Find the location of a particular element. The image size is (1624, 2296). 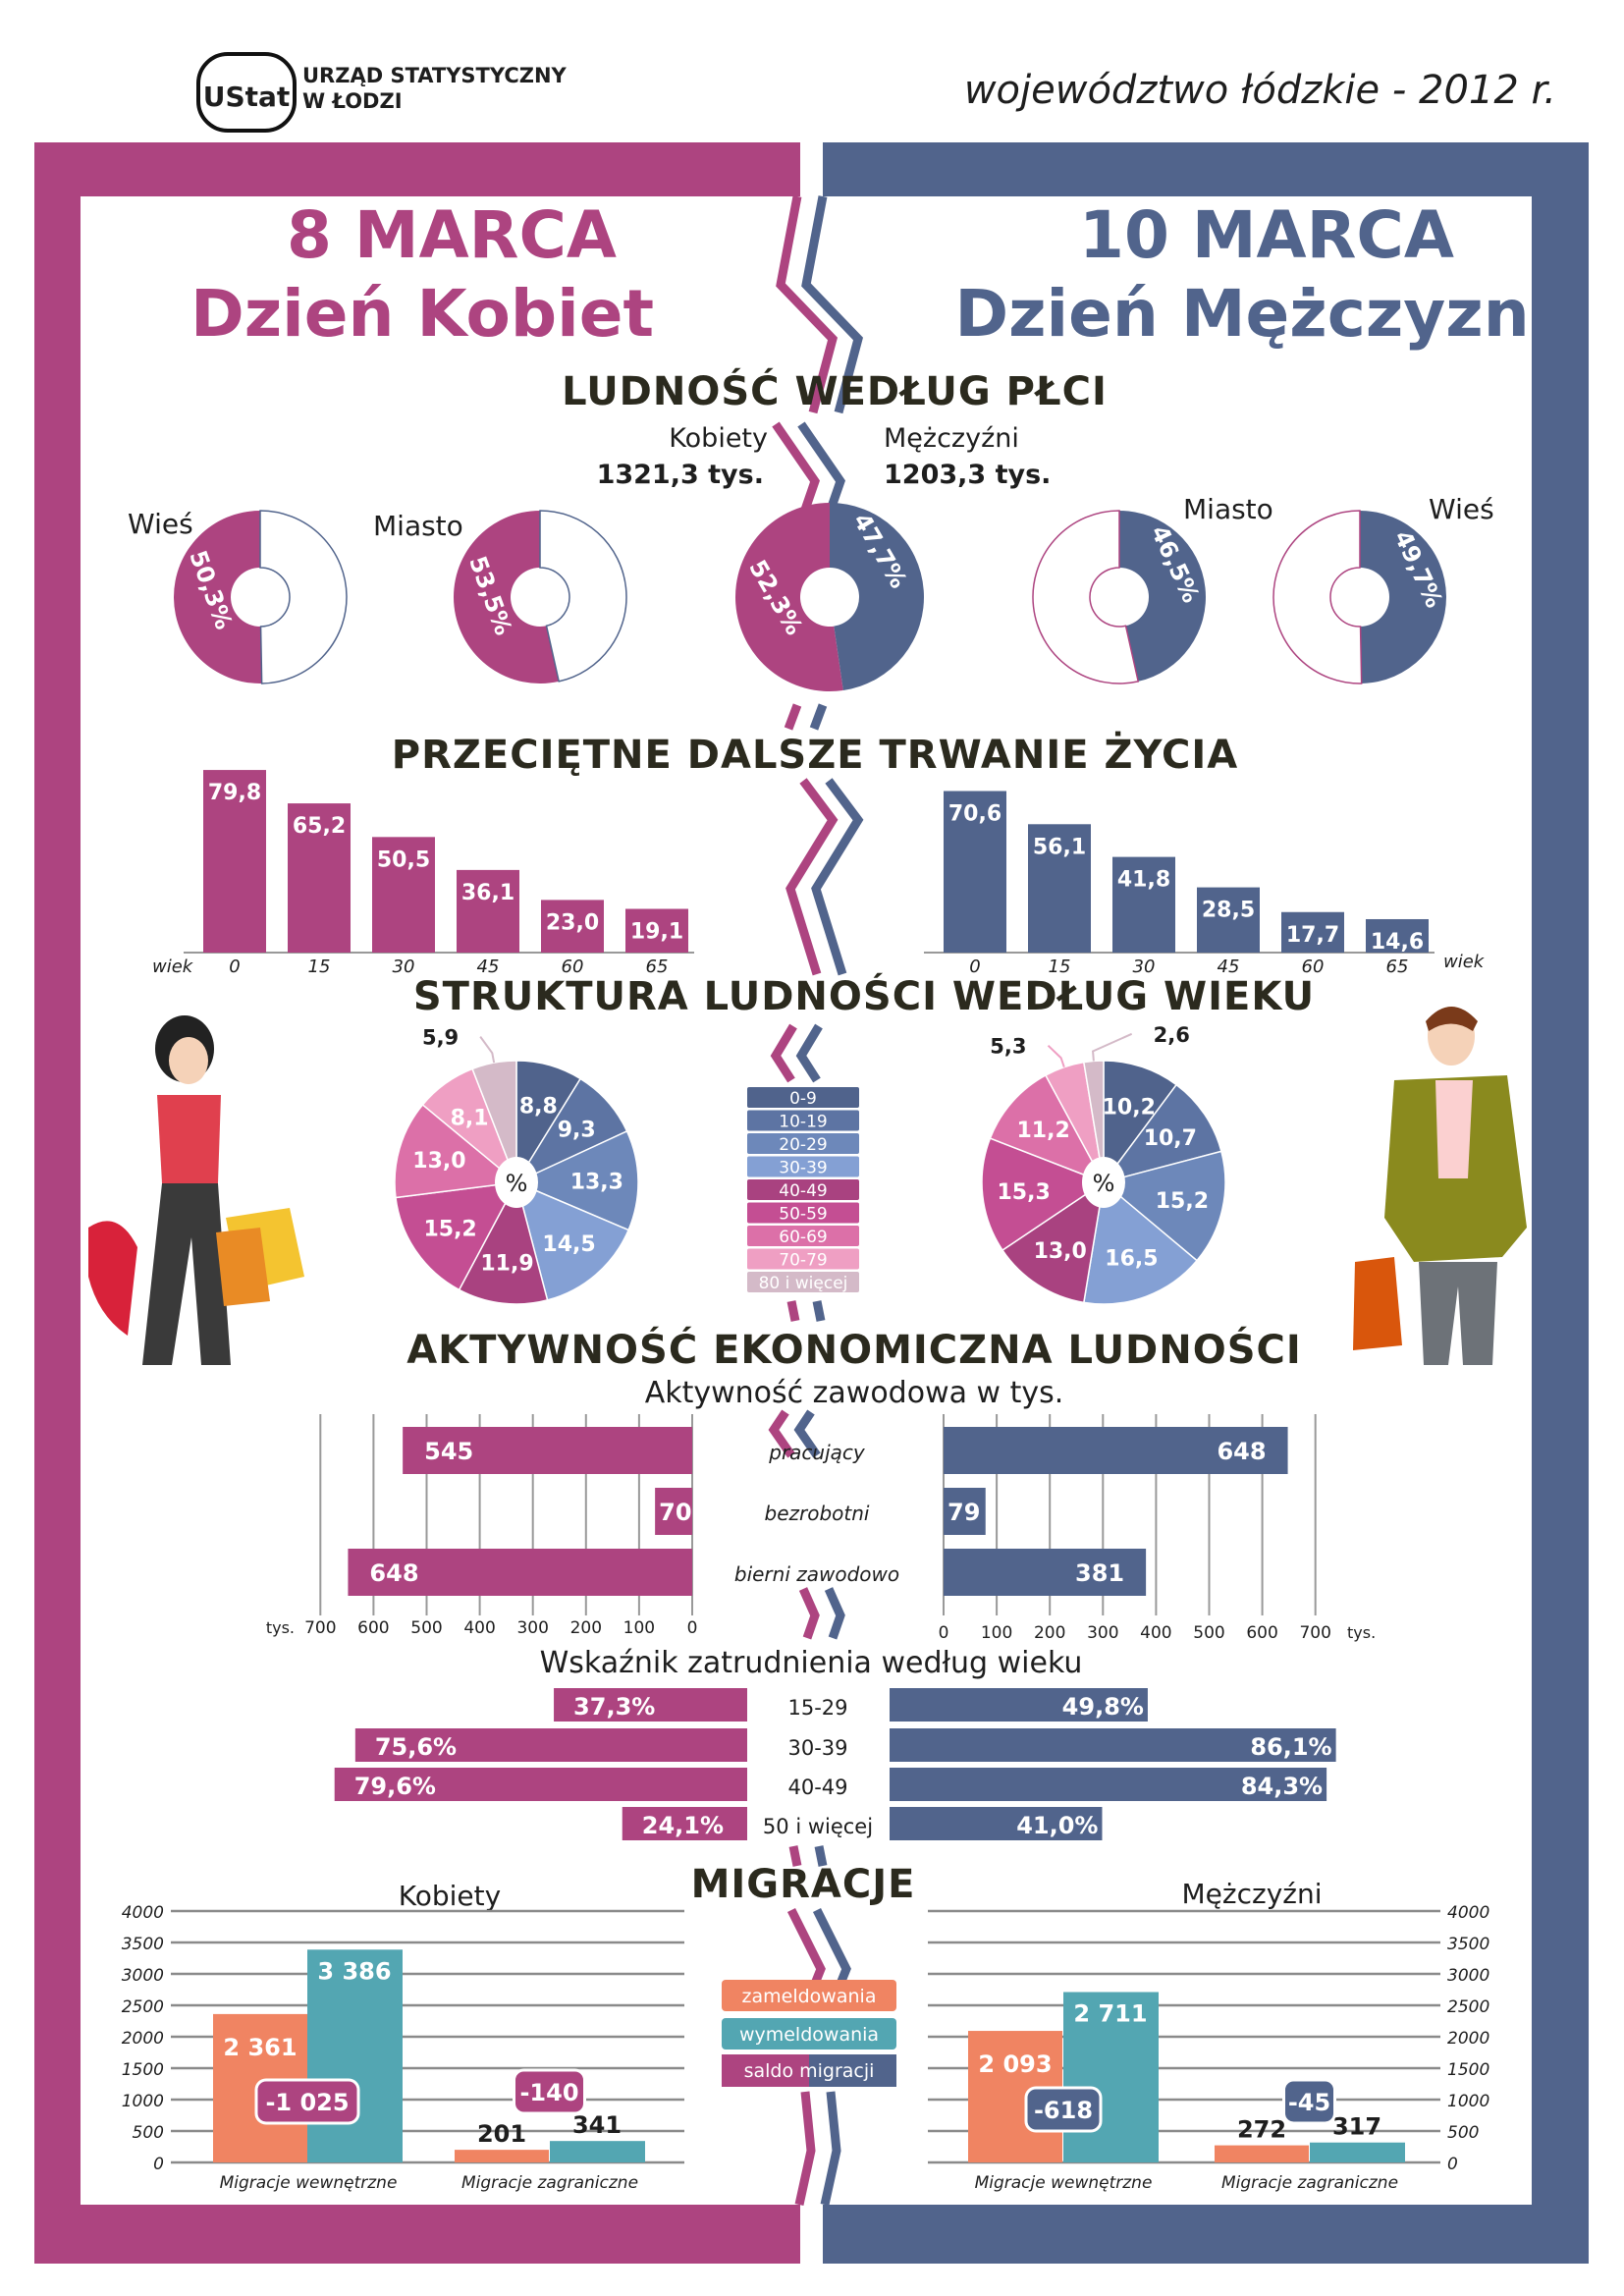

activity-tick-men: 100 is located at coordinates (996, 1633).